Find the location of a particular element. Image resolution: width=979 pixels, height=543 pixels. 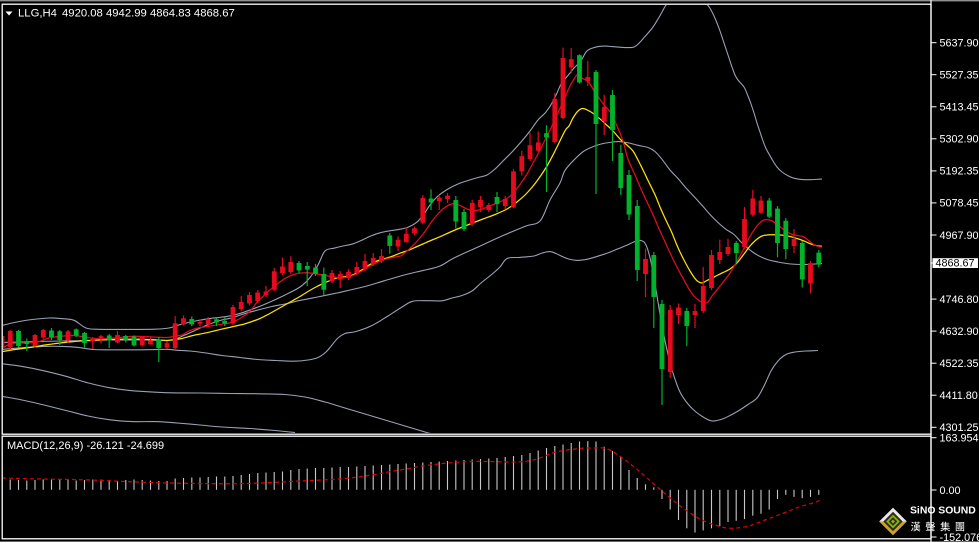

svg-text: 4746.80 is located at coordinates (959, 300).